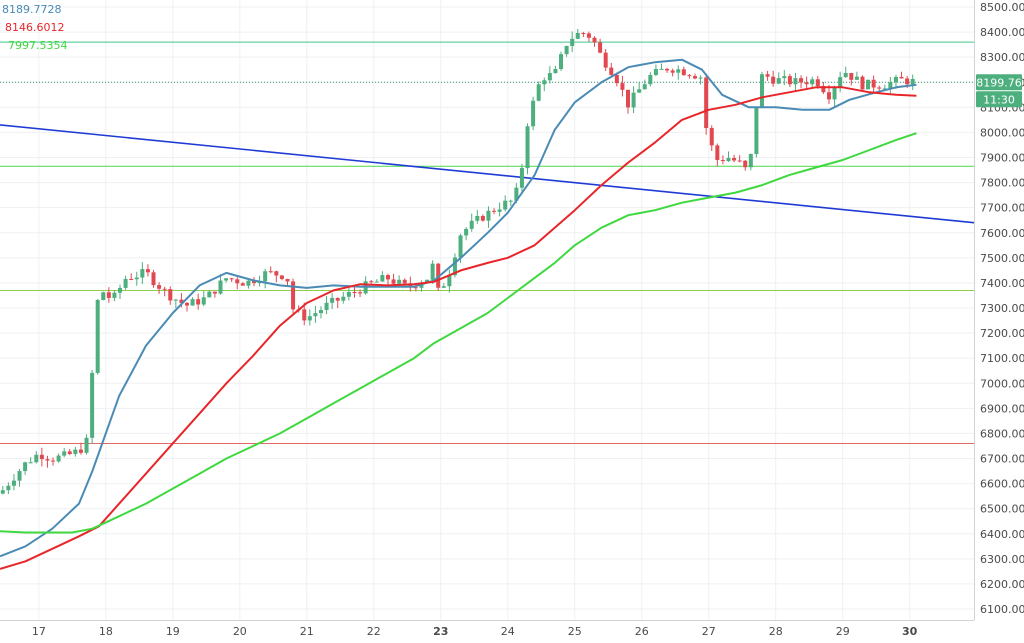  What do you see at coordinates (999, 82) in the screenshot?
I see `last-price-tag` at bounding box center [999, 82].